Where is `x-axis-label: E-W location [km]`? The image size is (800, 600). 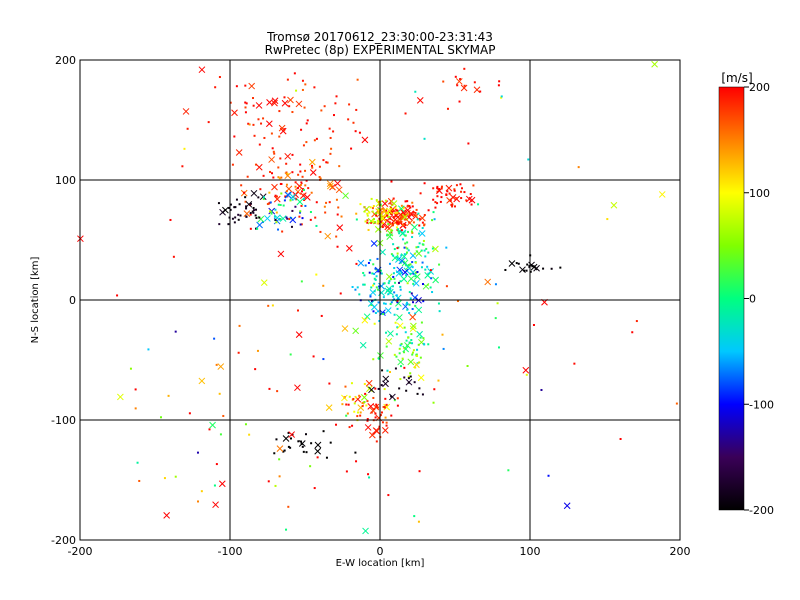 x-axis-label: E-W location [km] is located at coordinates (380, 563).